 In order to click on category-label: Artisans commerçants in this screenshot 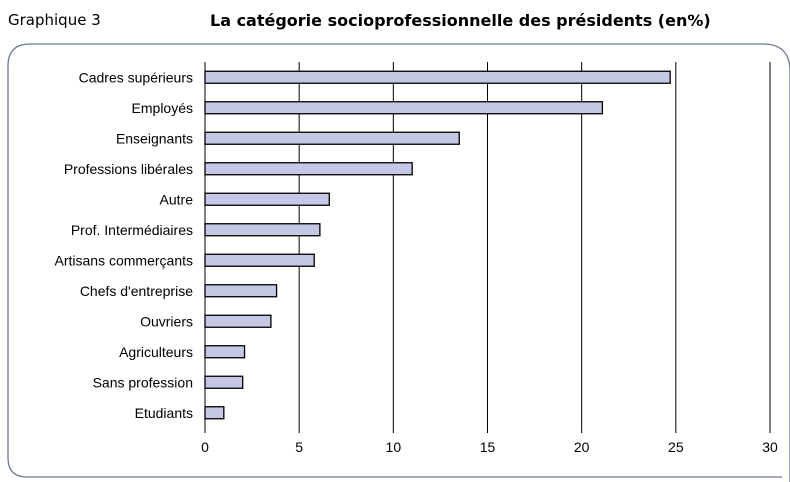, I will do `click(124, 260)`.